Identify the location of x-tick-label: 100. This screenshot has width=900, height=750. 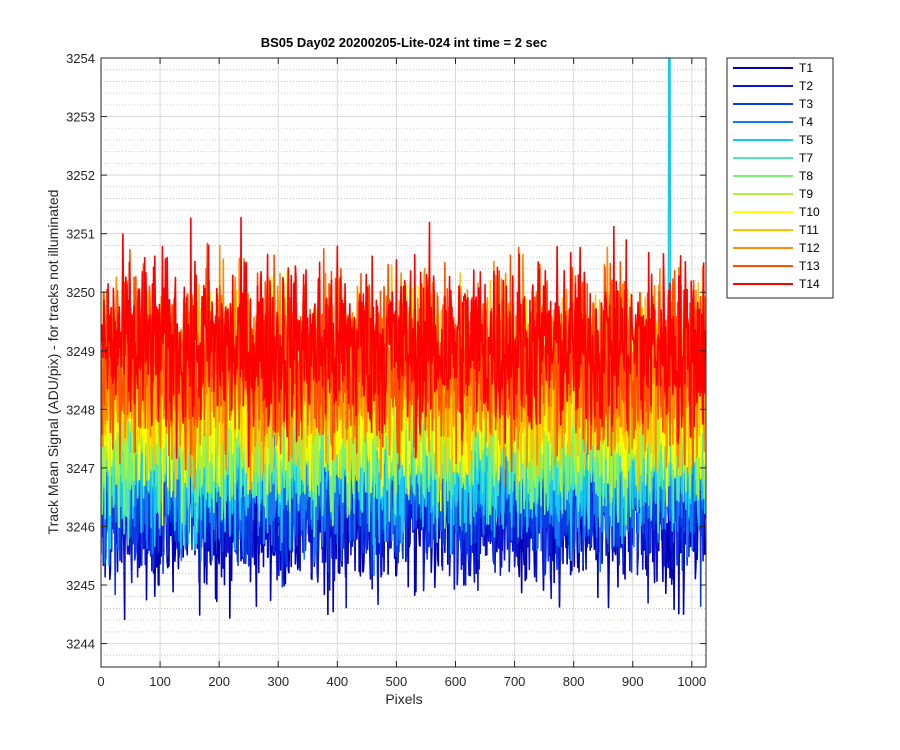
(160, 681).